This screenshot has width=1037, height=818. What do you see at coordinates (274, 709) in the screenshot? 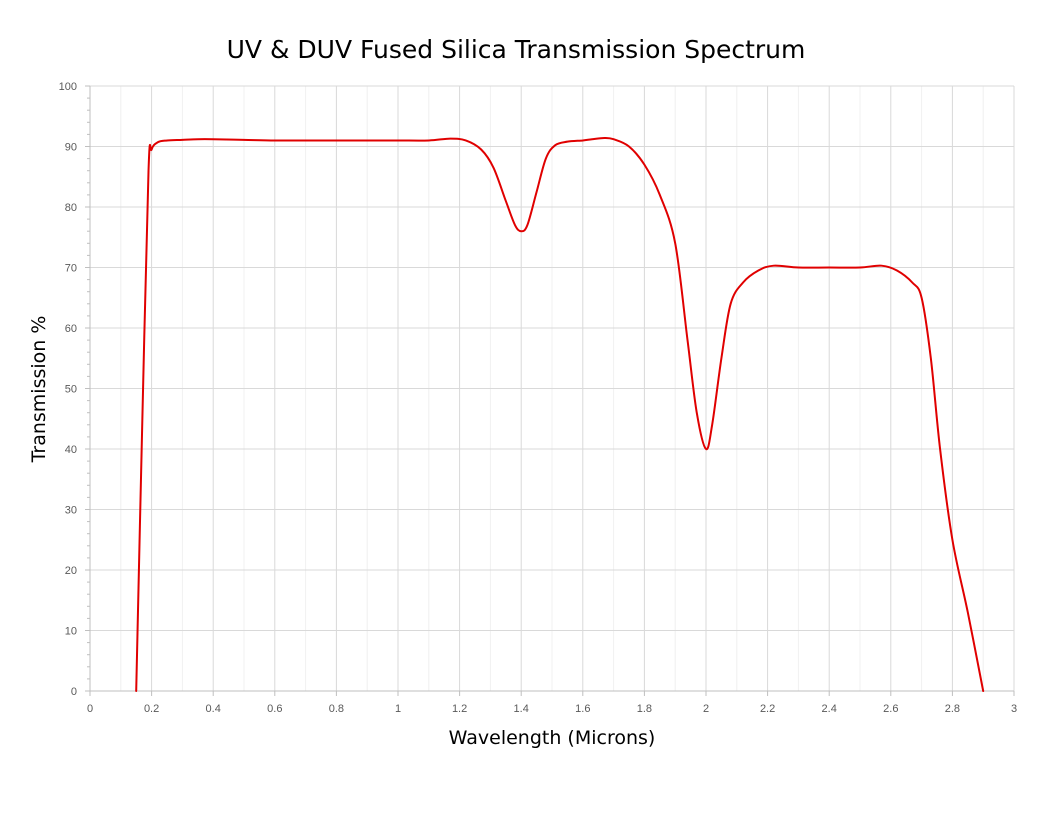
I see `x-tick-label: 0.6` at bounding box center [274, 709].